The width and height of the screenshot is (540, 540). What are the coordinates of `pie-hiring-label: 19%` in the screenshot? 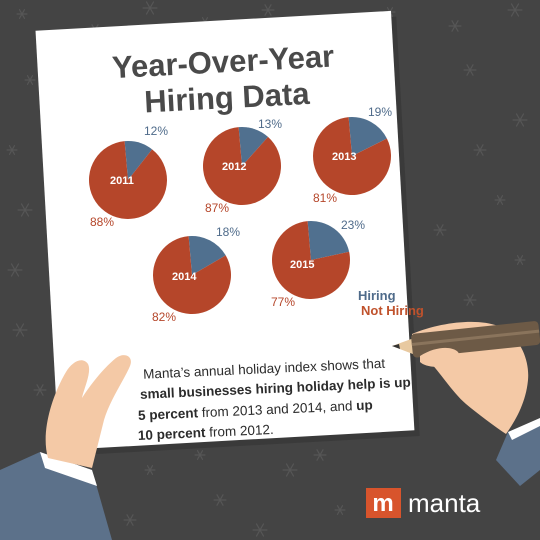 It's located at (380, 112).